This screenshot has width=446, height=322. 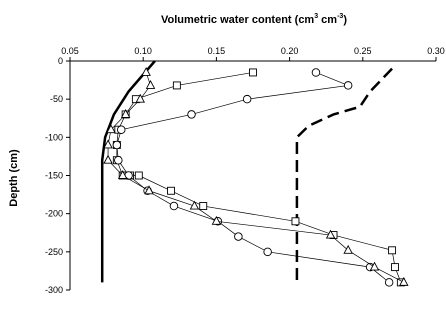 I want to click on x-ticks: 0.05 0.10 0.15 0.20 0.25 0.30, so click(x=253, y=53).